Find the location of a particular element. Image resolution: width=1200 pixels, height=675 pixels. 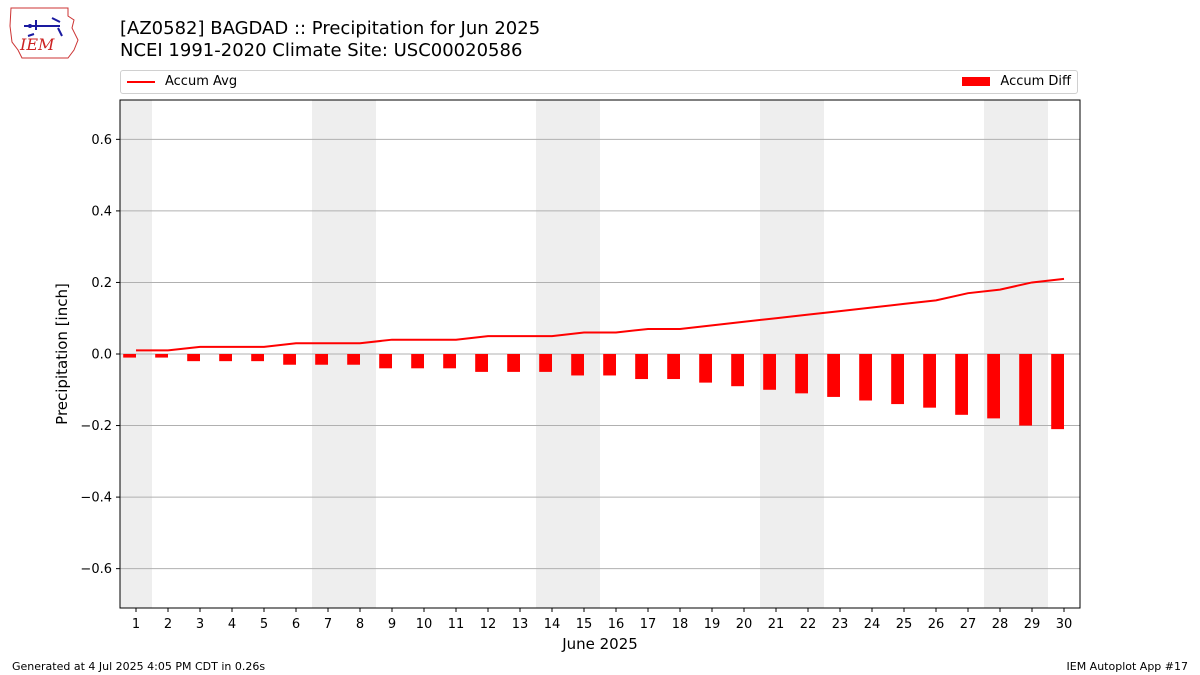

x-tick-label: 1 is located at coordinates (136, 624).